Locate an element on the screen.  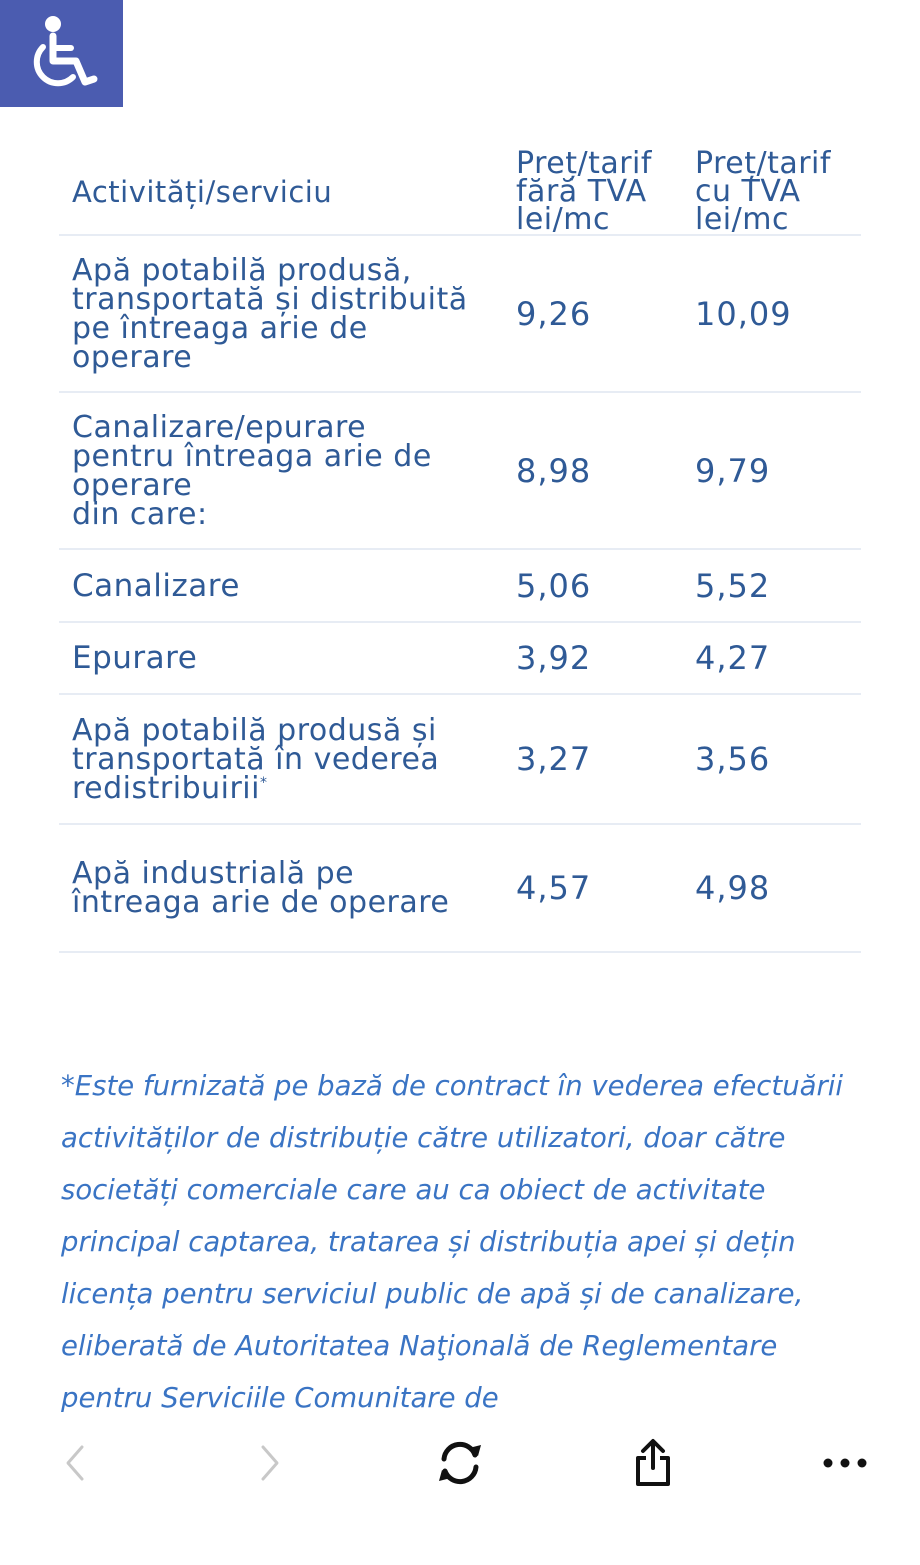
chevron-right-icon is located at coordinates (270, 1463).